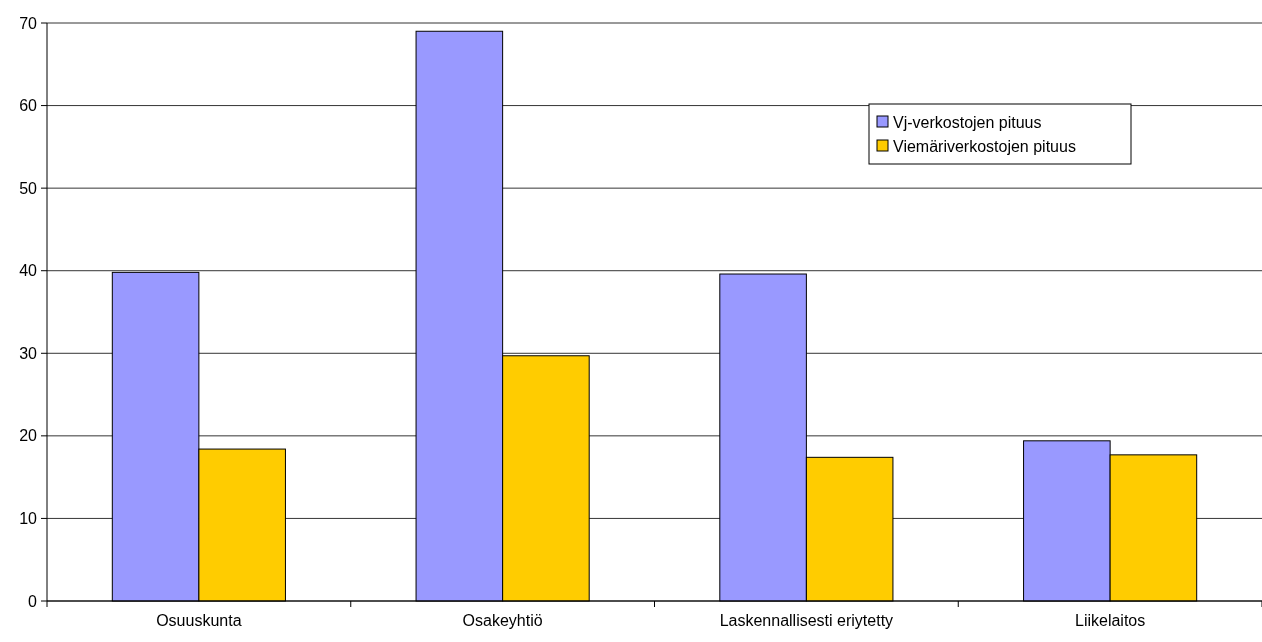  Describe the element at coordinates (28, 436) in the screenshot. I see `y-tick-label: 20` at that location.